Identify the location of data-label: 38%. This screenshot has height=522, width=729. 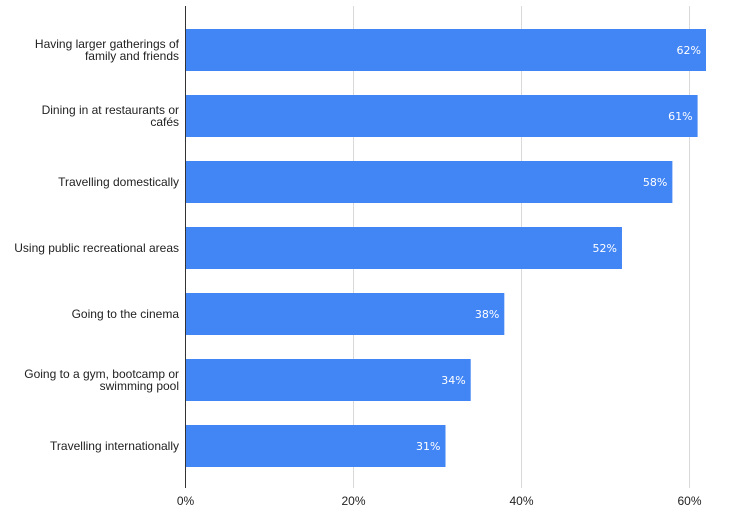
(487, 314).